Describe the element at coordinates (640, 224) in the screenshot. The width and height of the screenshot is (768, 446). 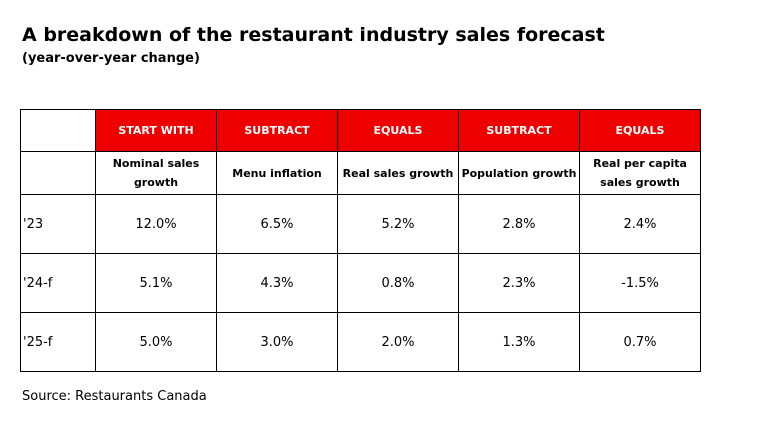
I see `value-cell: 2.4%` at that location.